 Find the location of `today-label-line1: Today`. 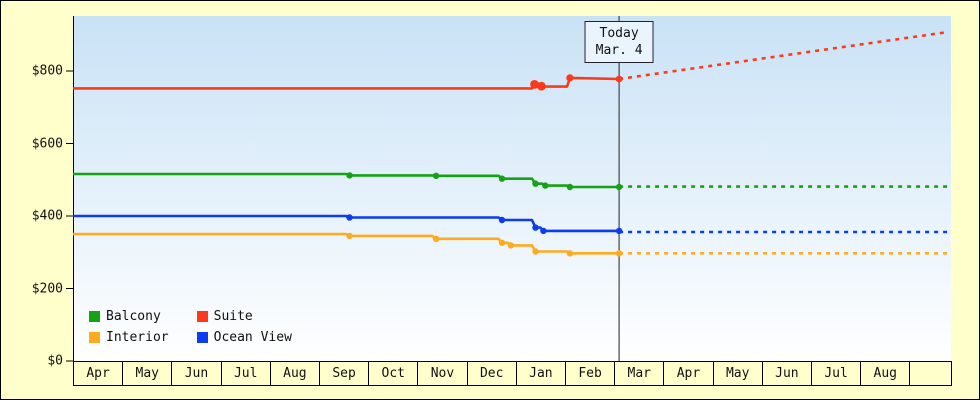

today-label-line1: Today is located at coordinates (619, 33).